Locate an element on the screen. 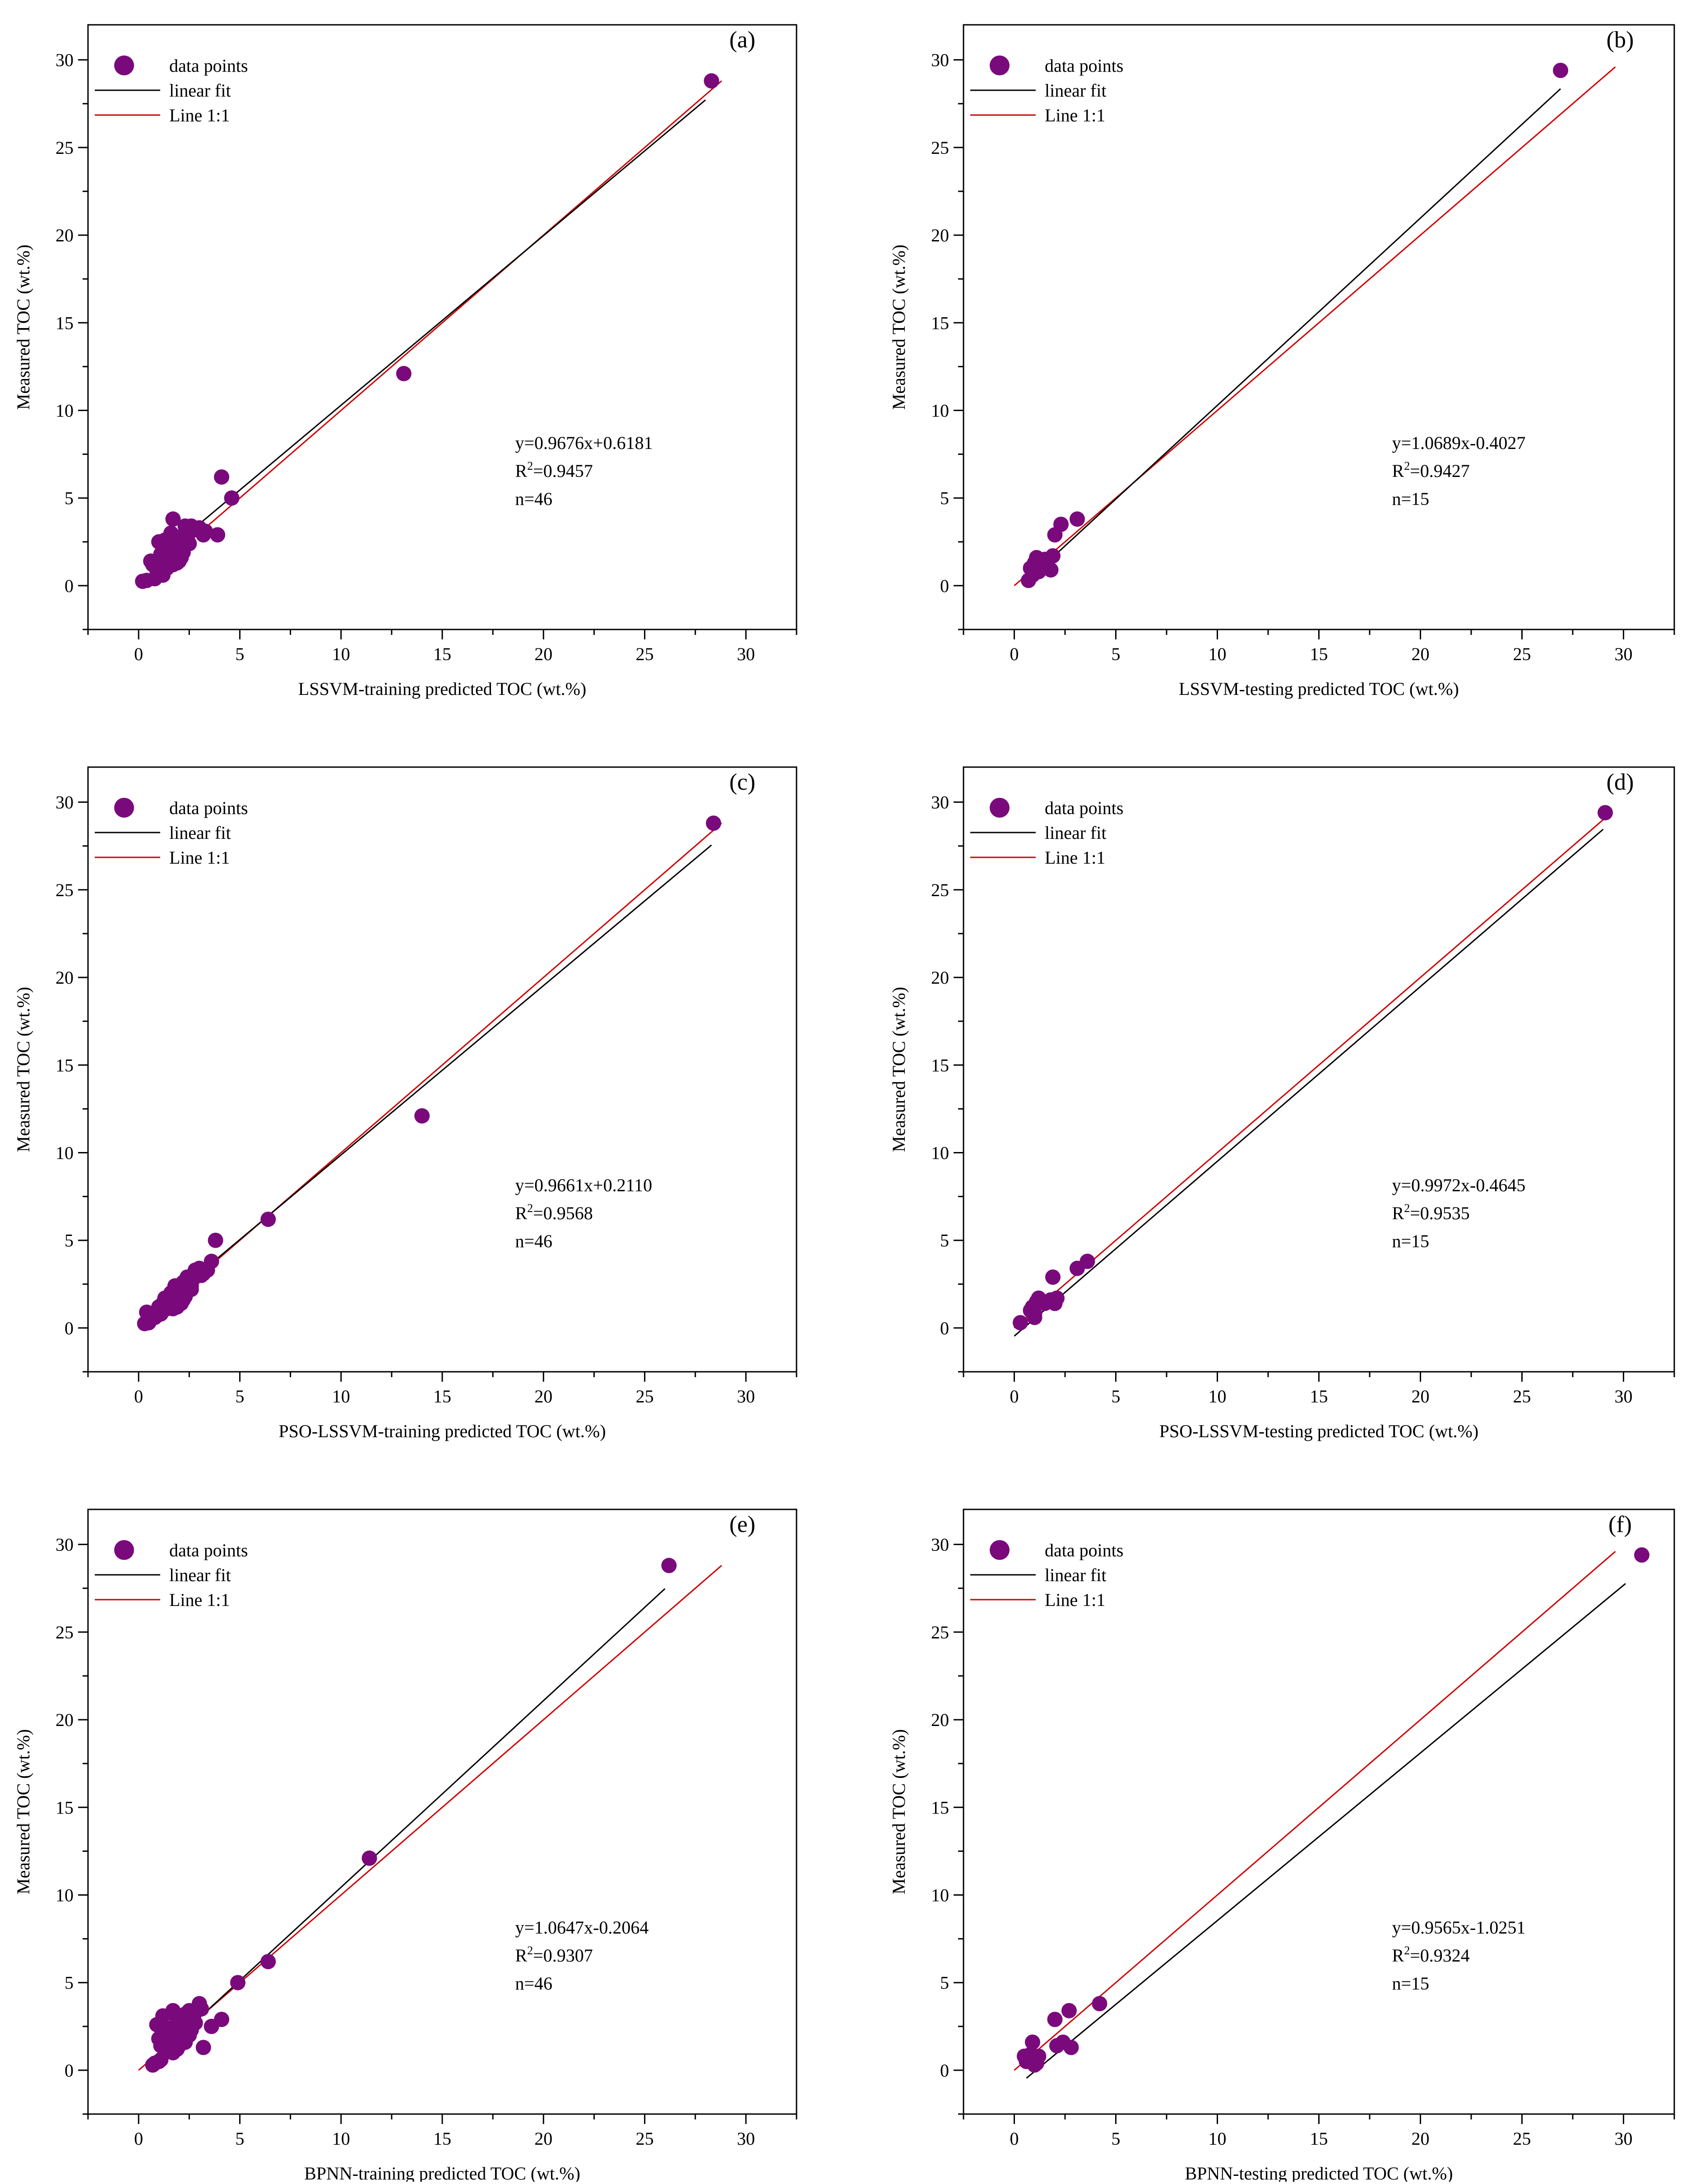 The image size is (1700, 2184). r-squared: R2=0.9568 is located at coordinates (554, 1212).